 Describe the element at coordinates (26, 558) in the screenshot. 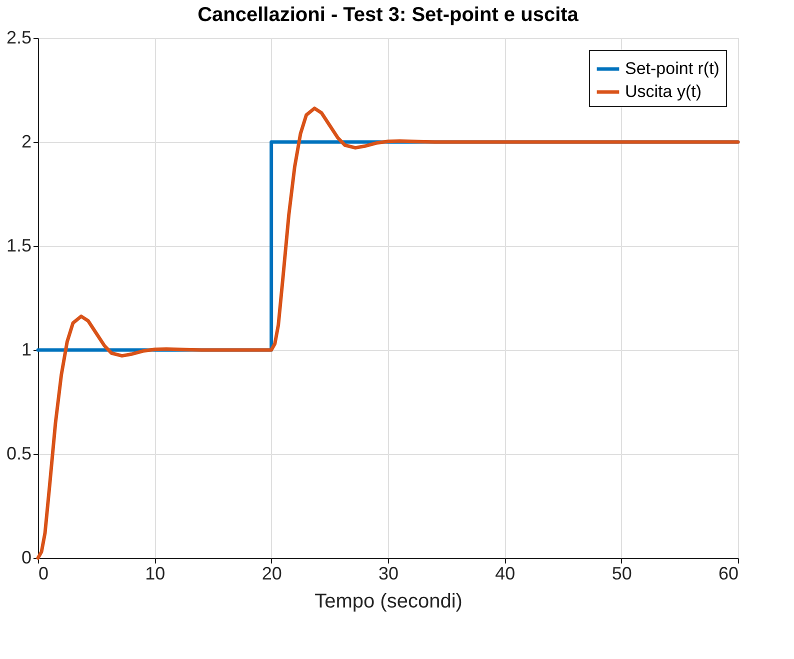

I see `y-tick-label: 0` at that location.